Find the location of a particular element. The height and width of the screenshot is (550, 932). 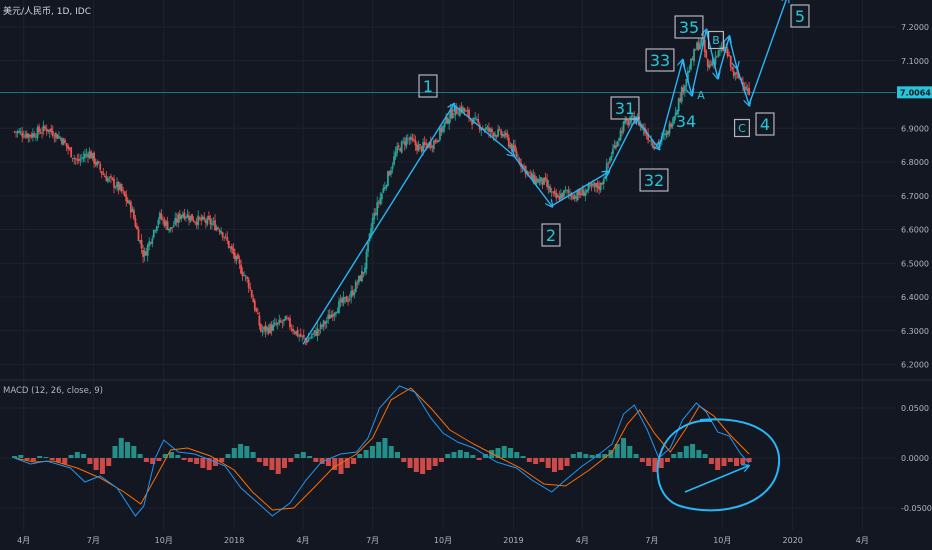

wave-label: 4 is located at coordinates (765, 124).